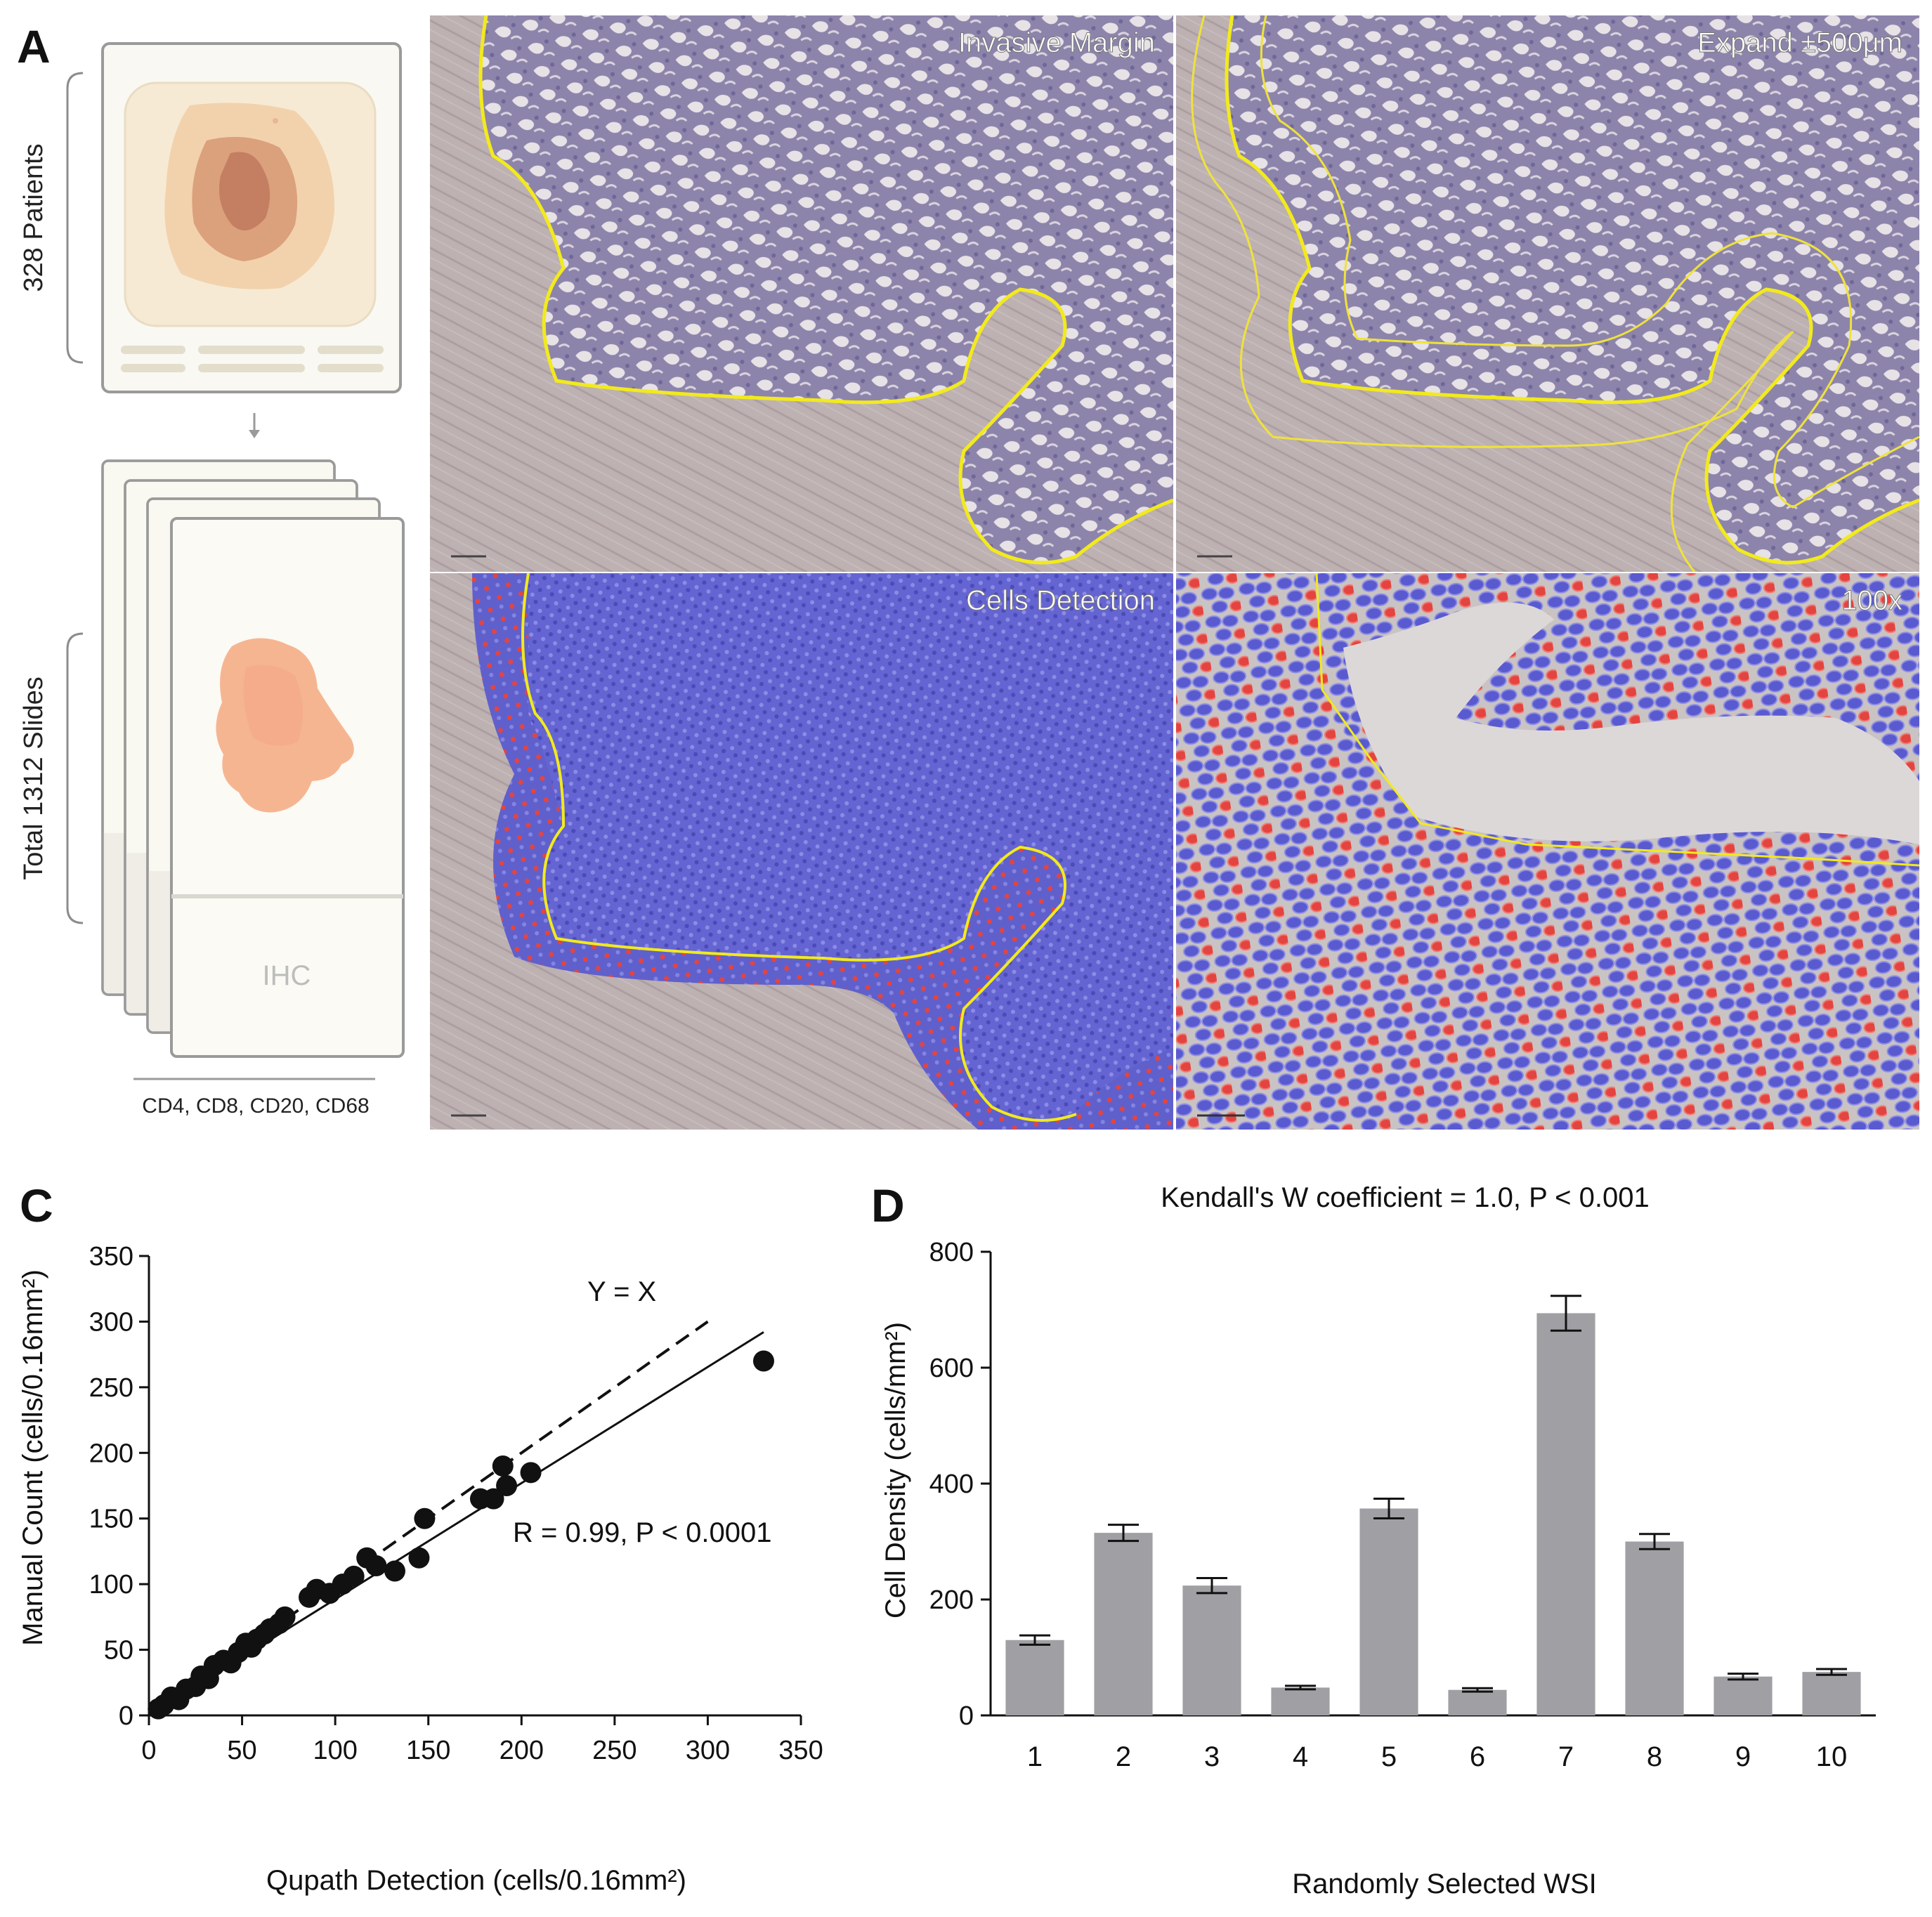  I want to click on x-tick-label: 1, so click(1035, 1756).